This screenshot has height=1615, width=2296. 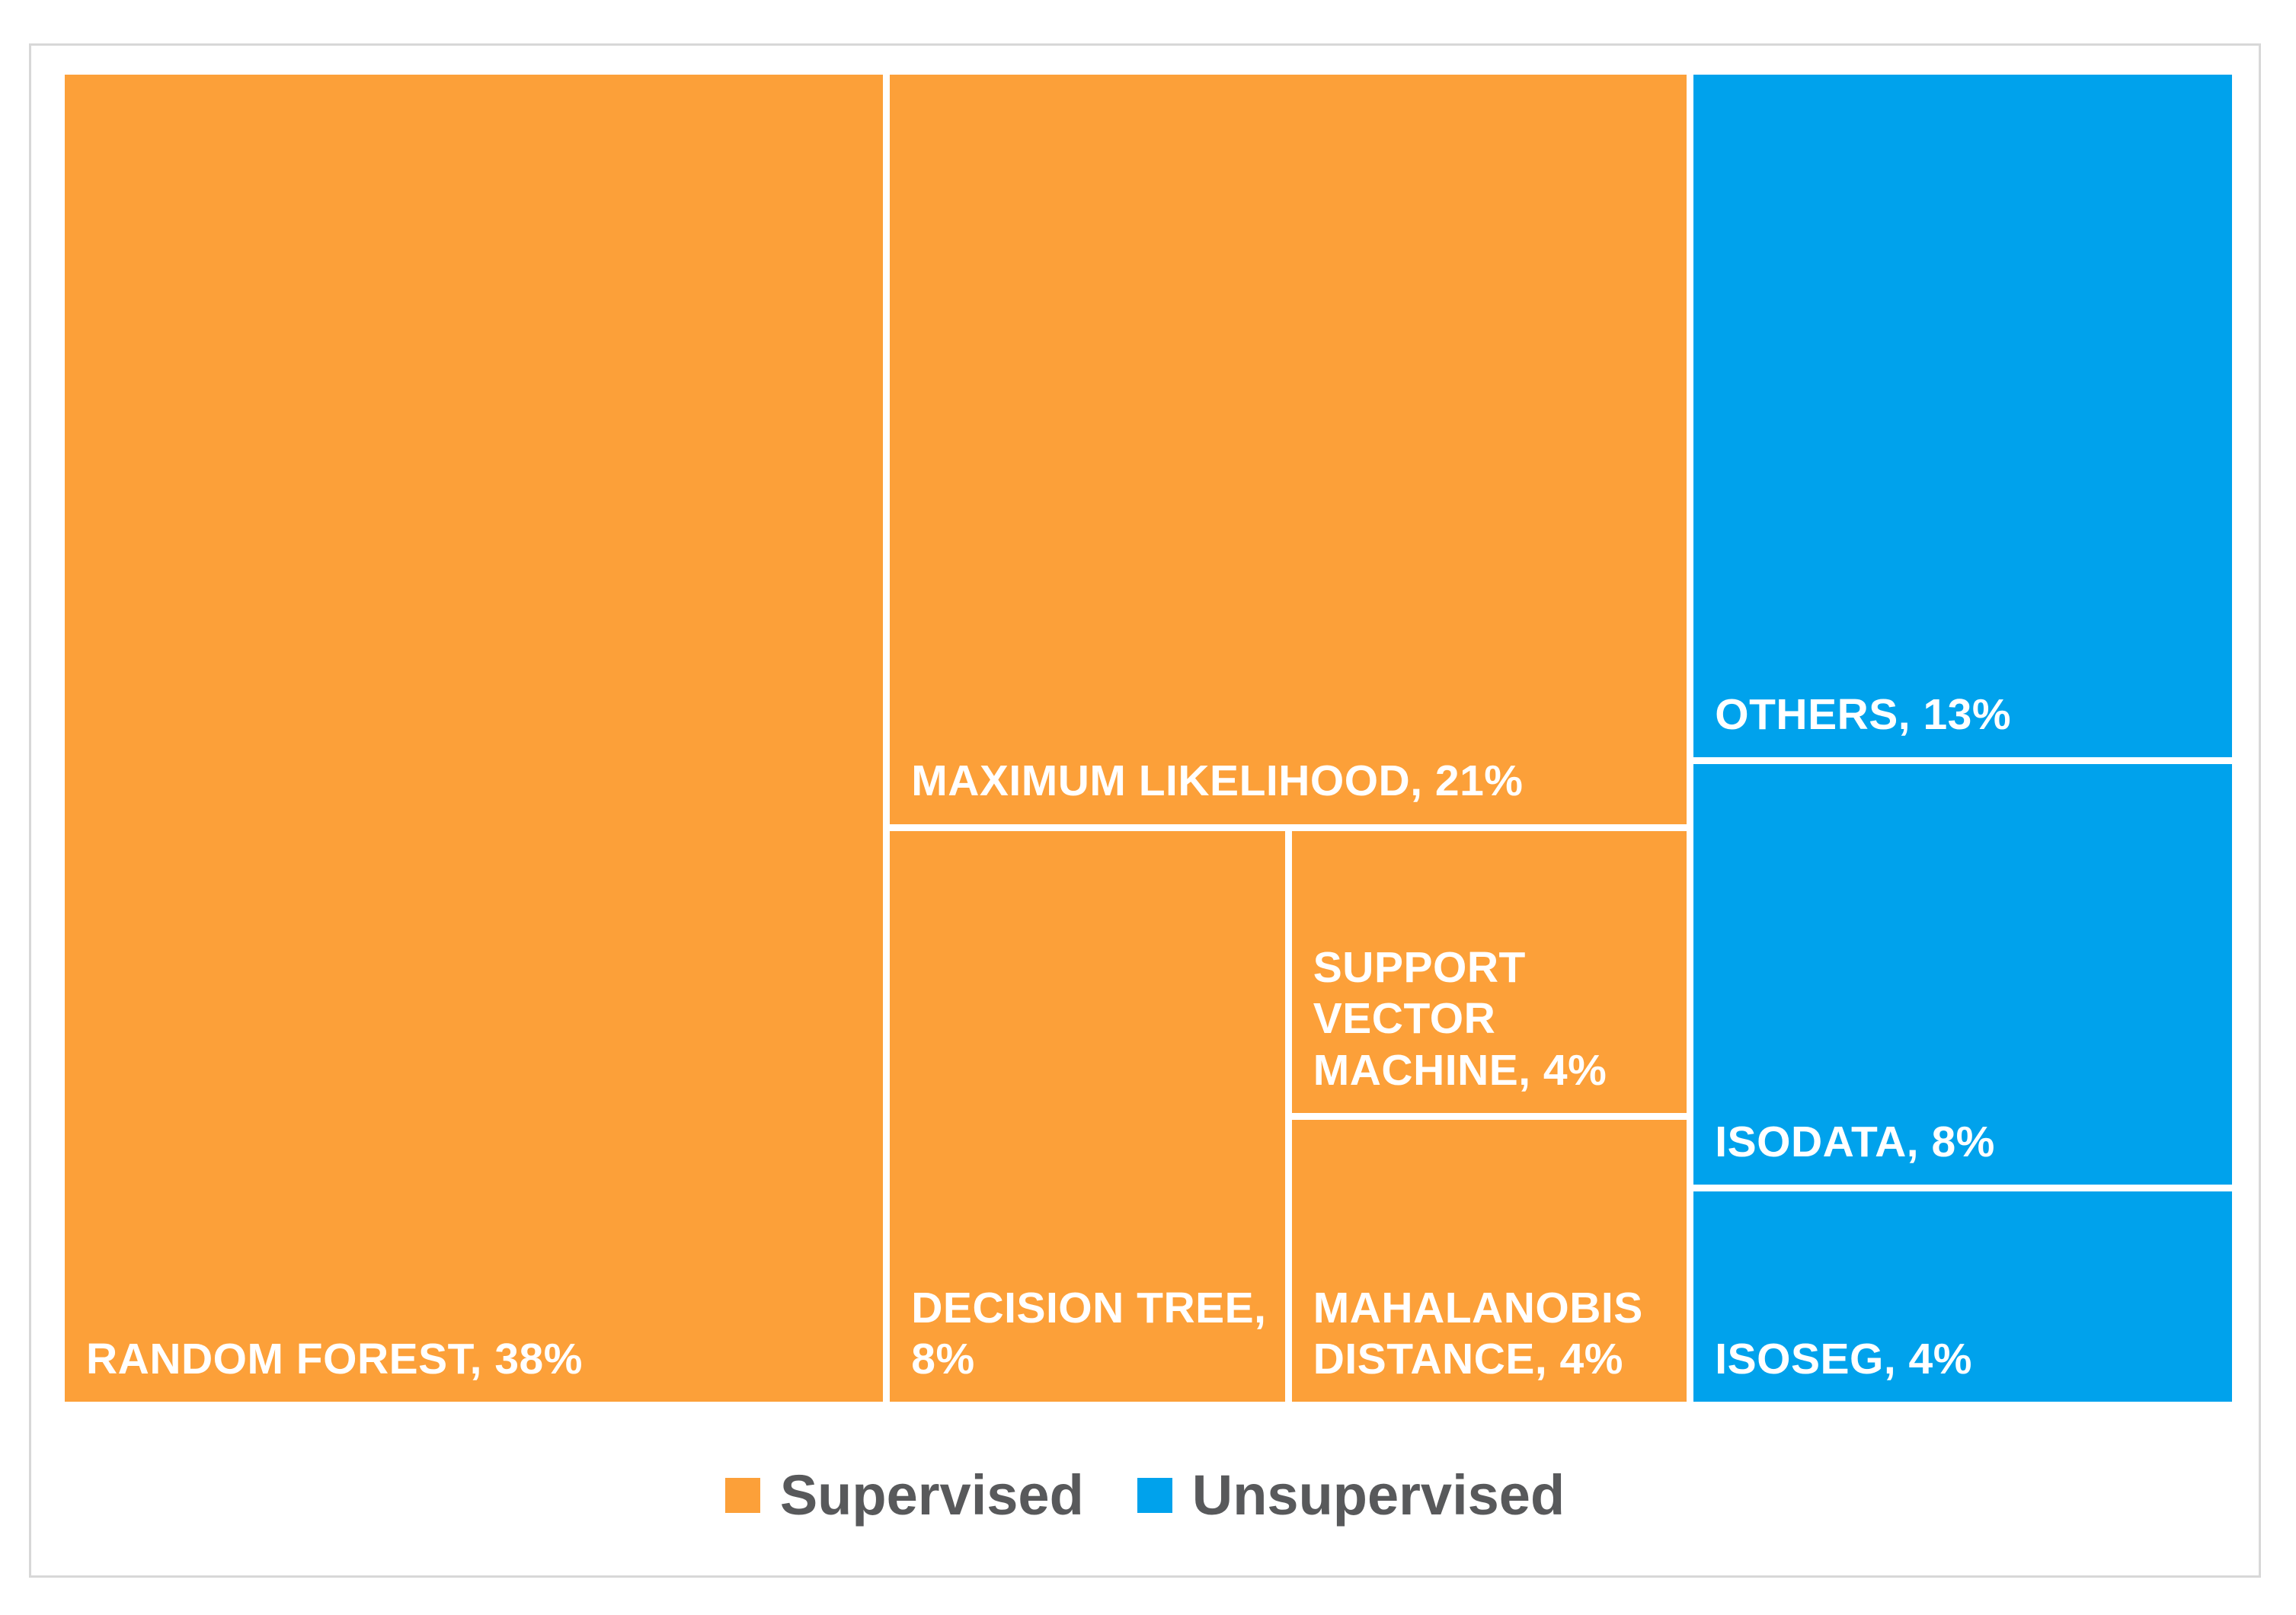 What do you see at coordinates (742, 1495) in the screenshot?
I see `supervised-swatch-icon` at bounding box center [742, 1495].